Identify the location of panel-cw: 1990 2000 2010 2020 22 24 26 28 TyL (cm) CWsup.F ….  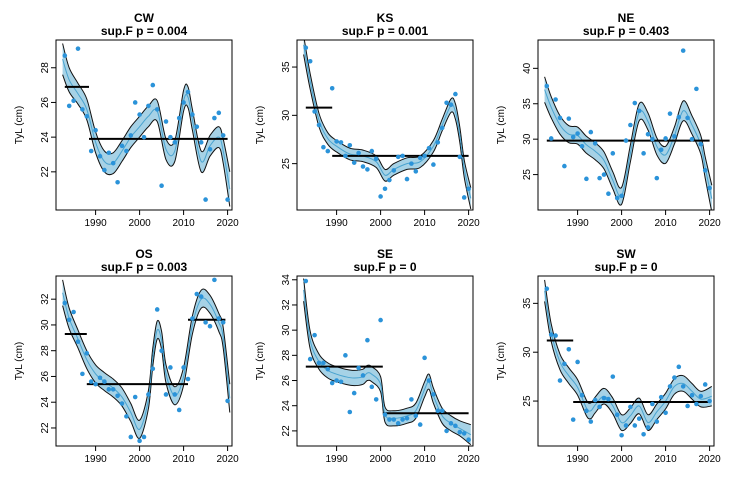
(126, 120).